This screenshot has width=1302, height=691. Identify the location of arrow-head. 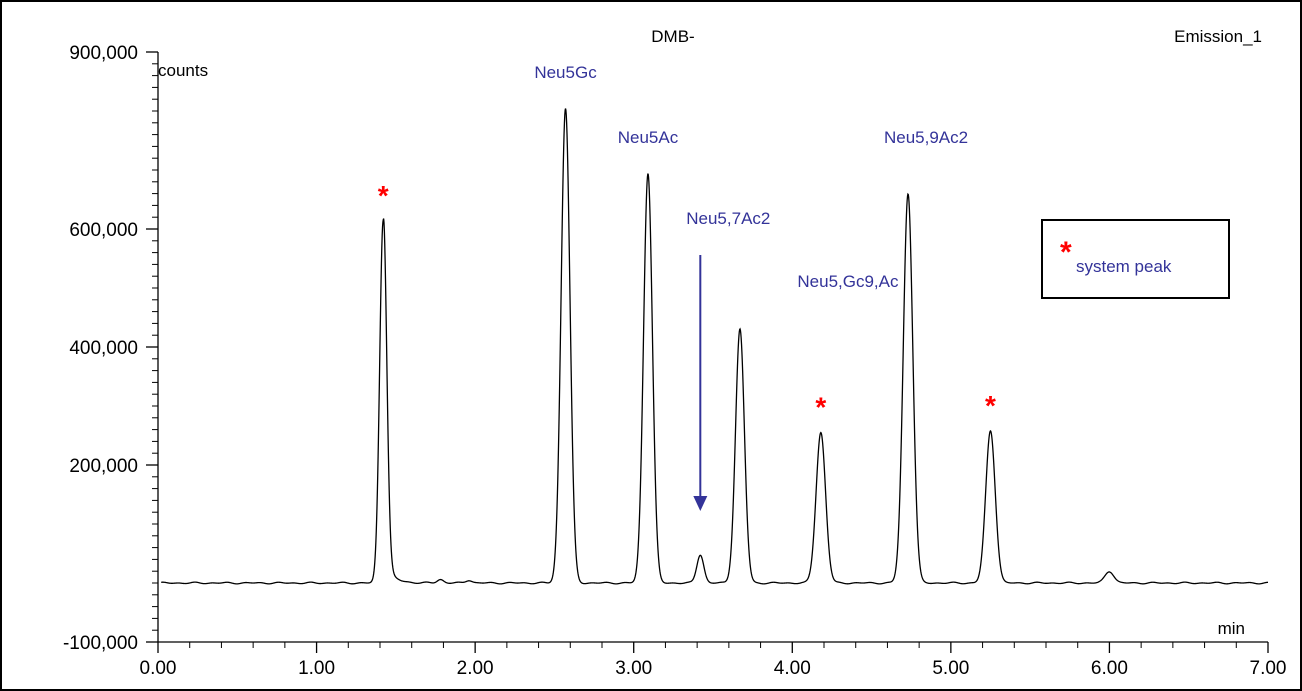
(700, 503).